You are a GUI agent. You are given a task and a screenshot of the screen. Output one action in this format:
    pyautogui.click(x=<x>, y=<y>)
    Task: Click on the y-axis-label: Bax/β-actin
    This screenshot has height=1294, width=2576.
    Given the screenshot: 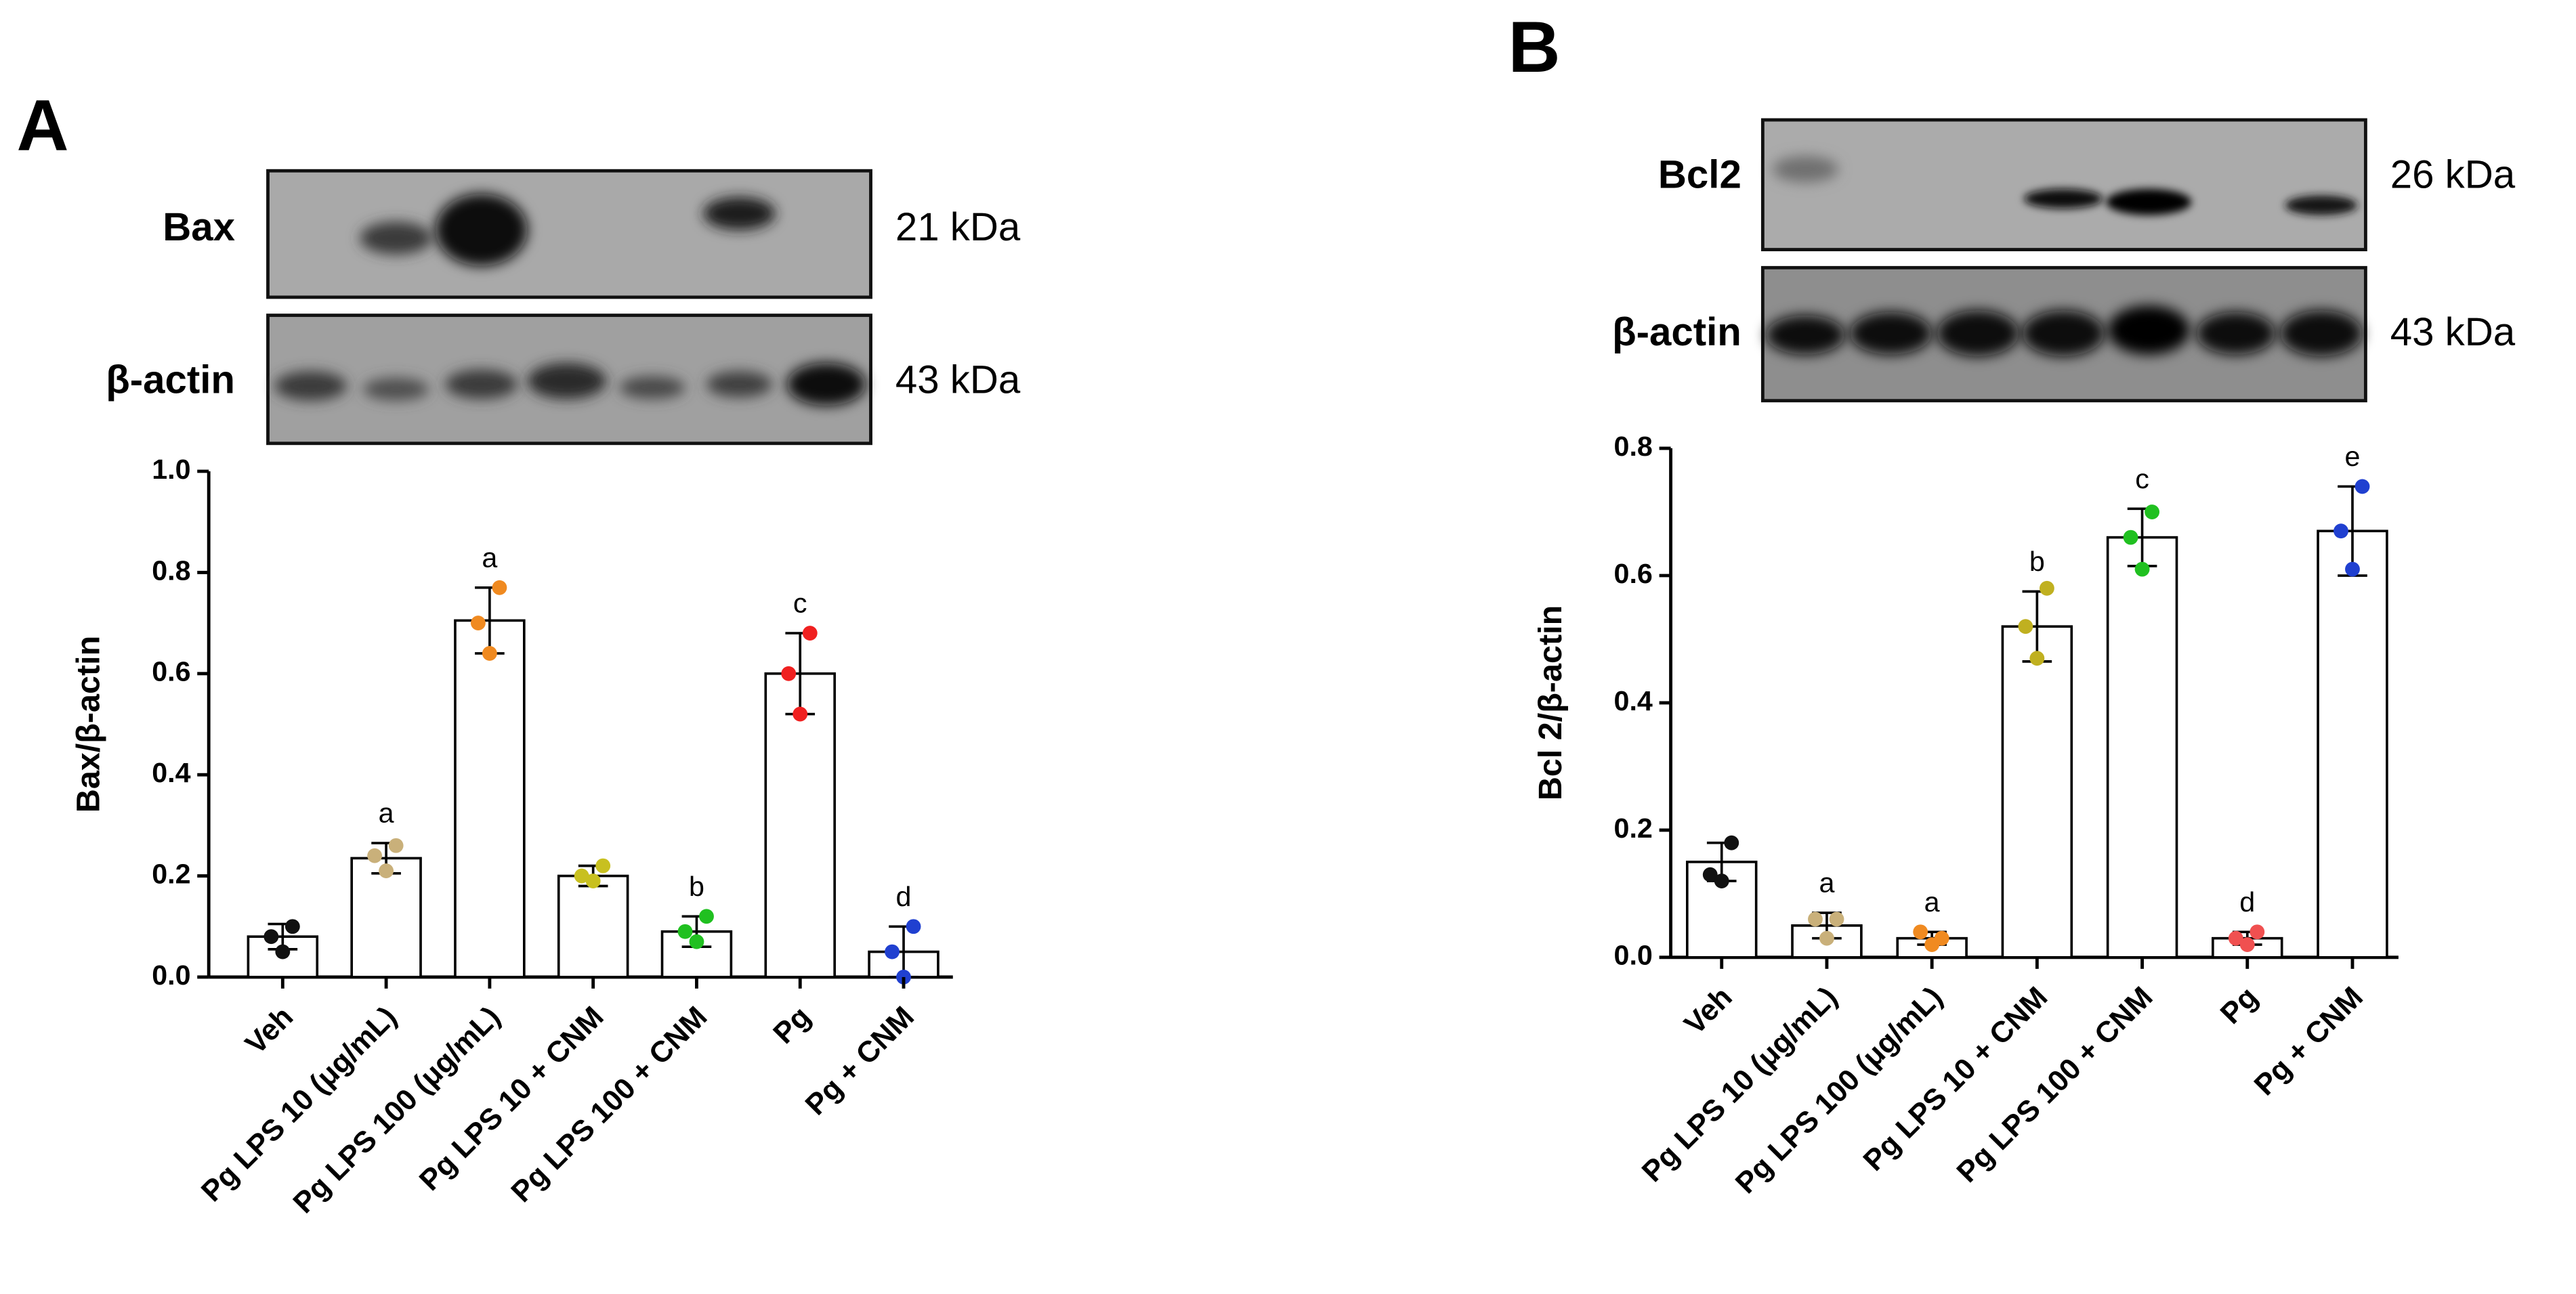 What is the action you would take?
    pyautogui.click(x=88, y=724)
    